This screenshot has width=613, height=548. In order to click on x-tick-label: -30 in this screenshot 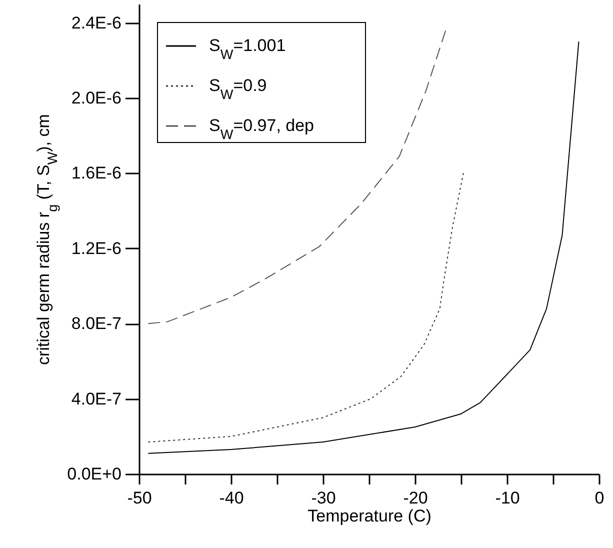, I will do `click(323, 498)`.